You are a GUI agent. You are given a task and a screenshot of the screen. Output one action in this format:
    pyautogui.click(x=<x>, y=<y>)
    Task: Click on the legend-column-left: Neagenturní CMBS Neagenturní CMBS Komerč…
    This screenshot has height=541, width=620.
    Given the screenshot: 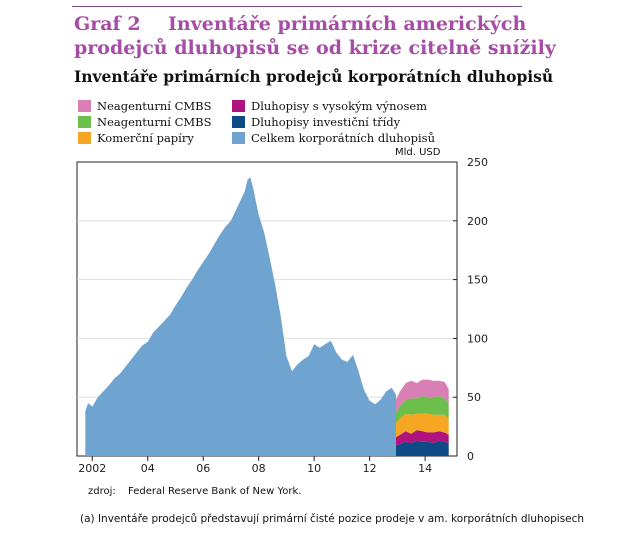 What is the action you would take?
    pyautogui.click(x=144, y=122)
    